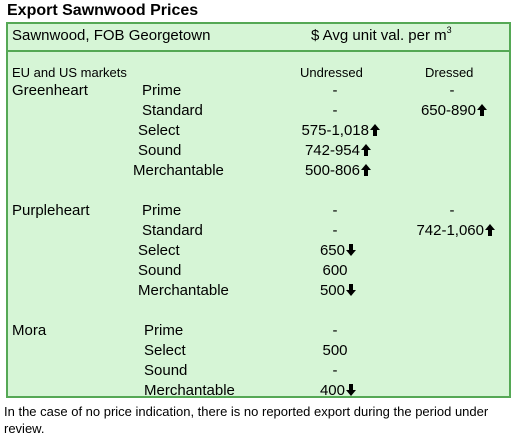 The image size is (523, 444). Describe the element at coordinates (332, 390) in the screenshot. I see `undressed-value: 400` at that location.